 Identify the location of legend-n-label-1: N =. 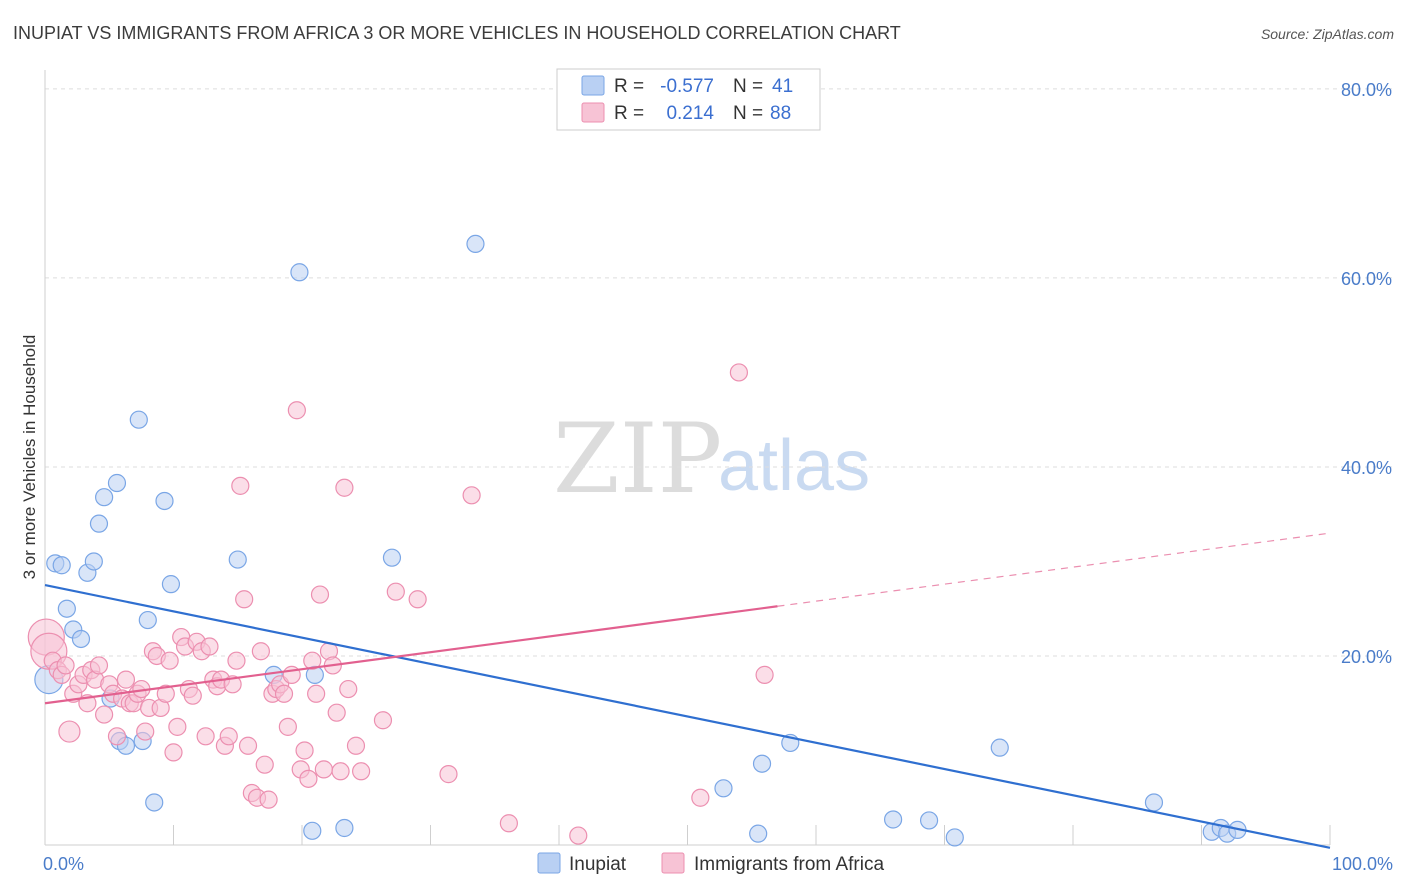
(748, 86).